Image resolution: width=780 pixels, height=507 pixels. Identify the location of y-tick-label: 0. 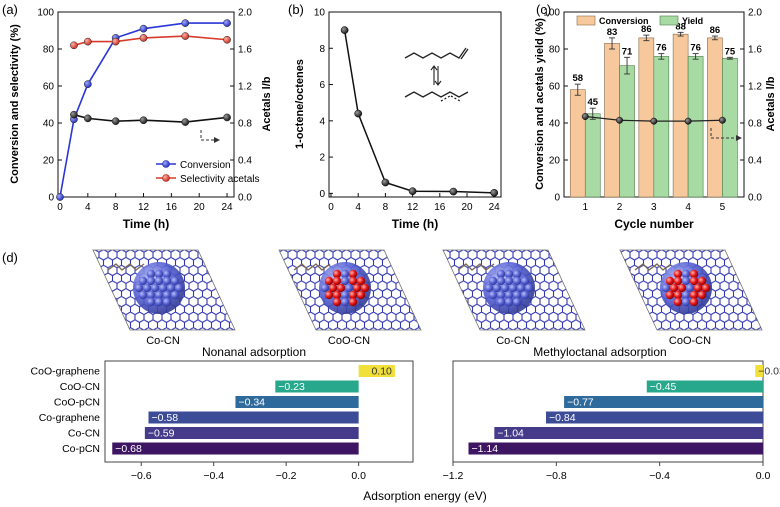
(51, 198).